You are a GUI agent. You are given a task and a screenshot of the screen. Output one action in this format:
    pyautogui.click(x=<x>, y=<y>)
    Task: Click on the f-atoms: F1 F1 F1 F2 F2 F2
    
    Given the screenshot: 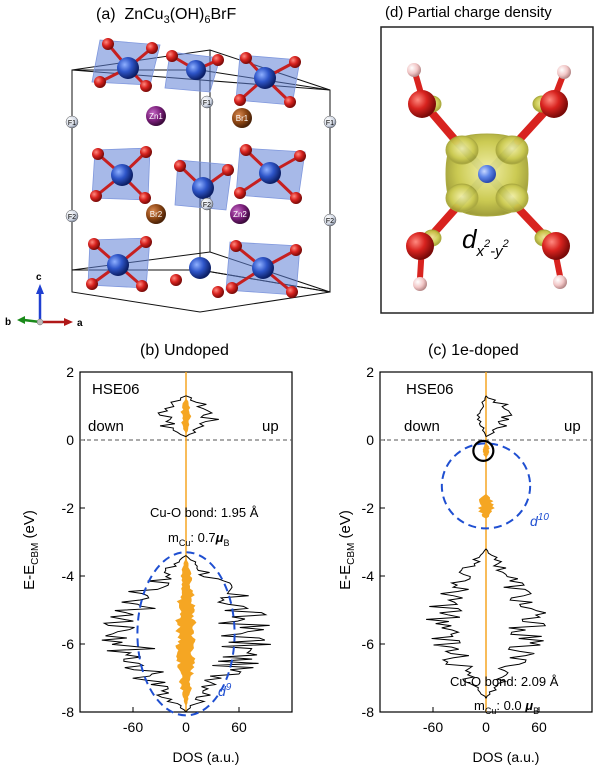 What is the action you would take?
    pyautogui.click(x=201, y=161)
    